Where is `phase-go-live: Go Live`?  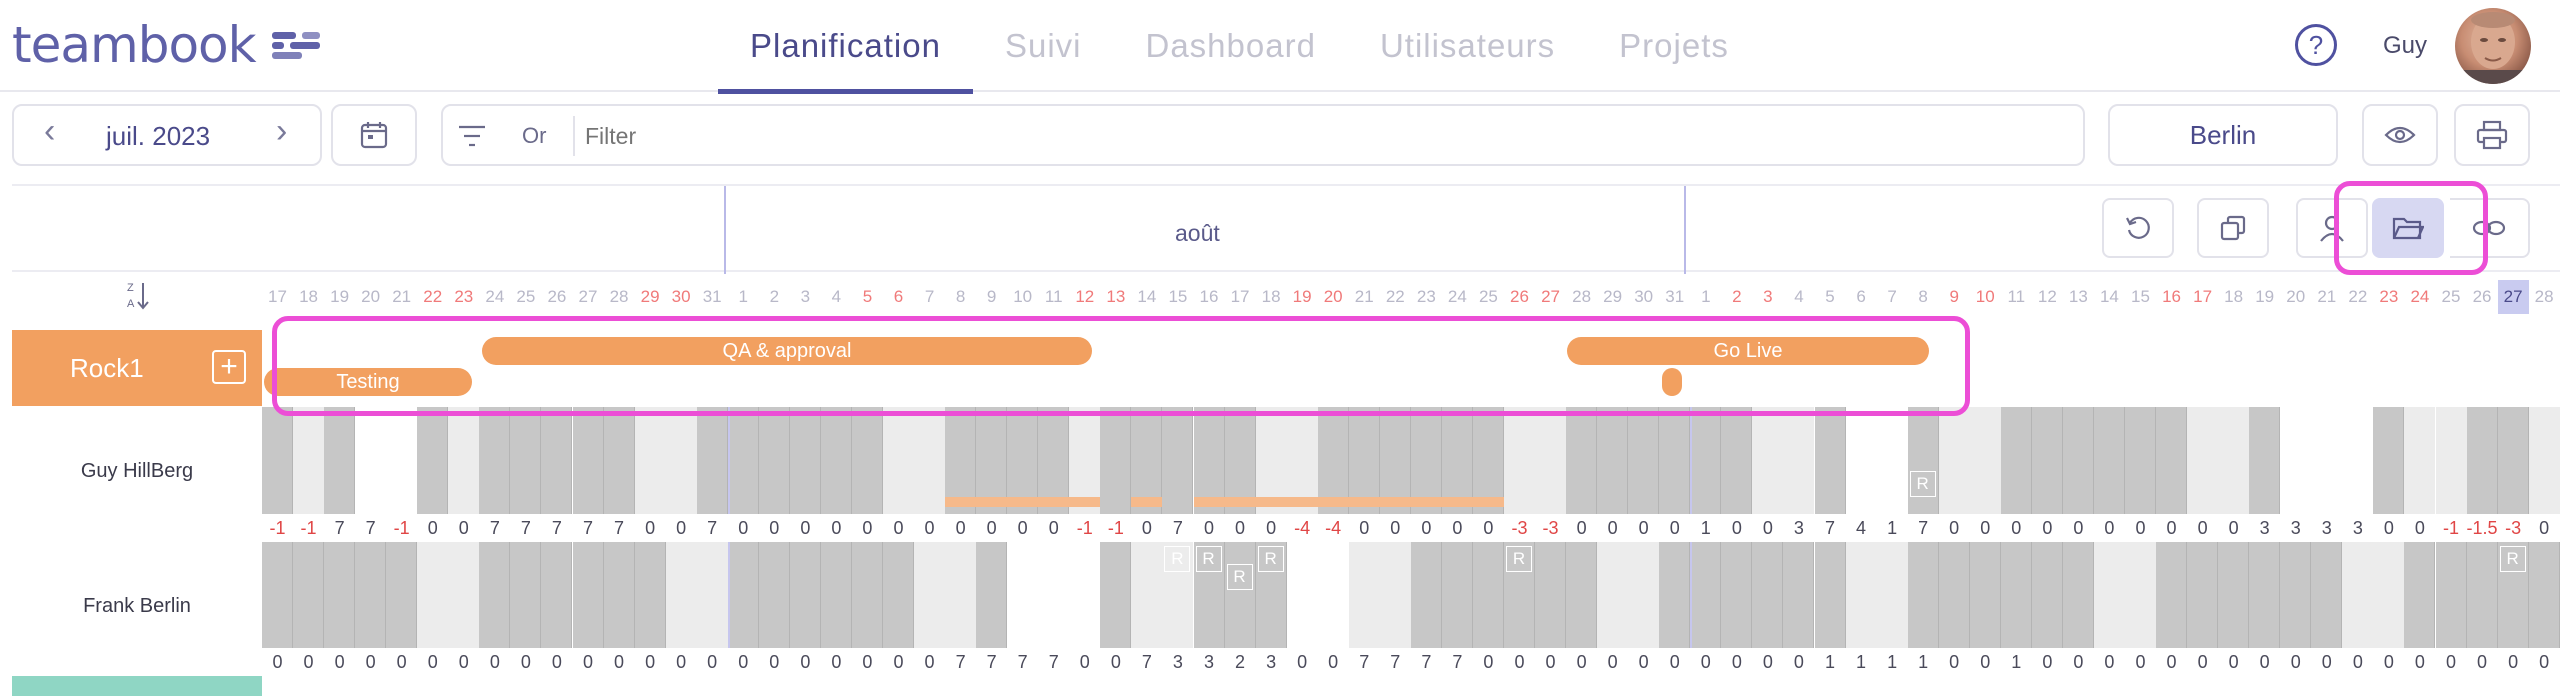 phase-go-live: Go Live is located at coordinates (1748, 351).